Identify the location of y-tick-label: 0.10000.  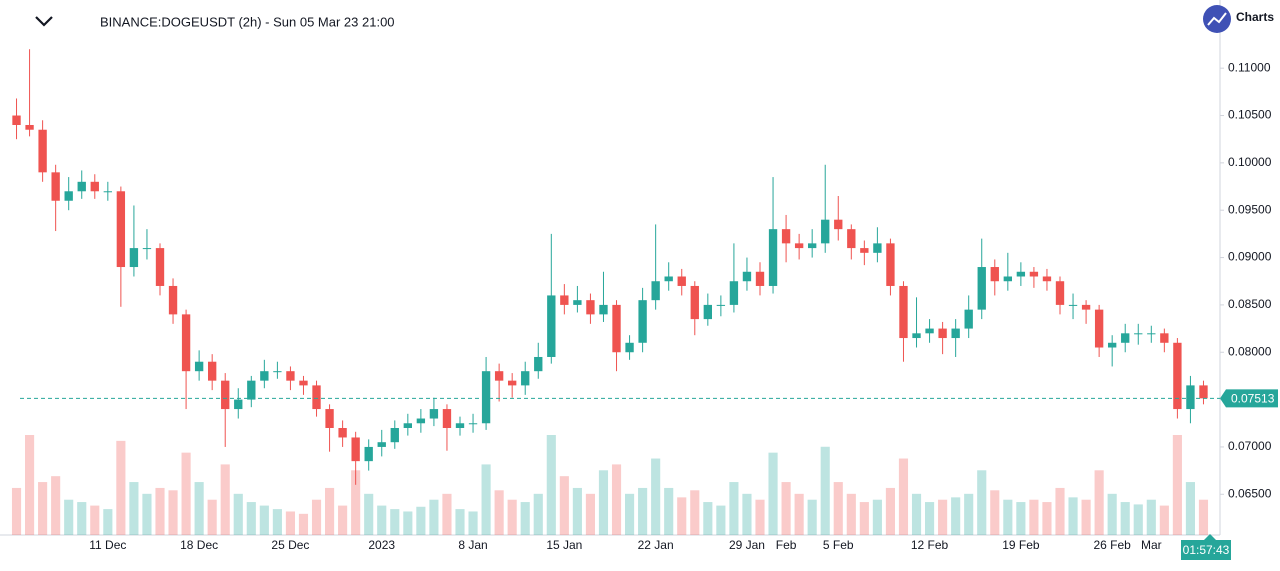
(1250, 162).